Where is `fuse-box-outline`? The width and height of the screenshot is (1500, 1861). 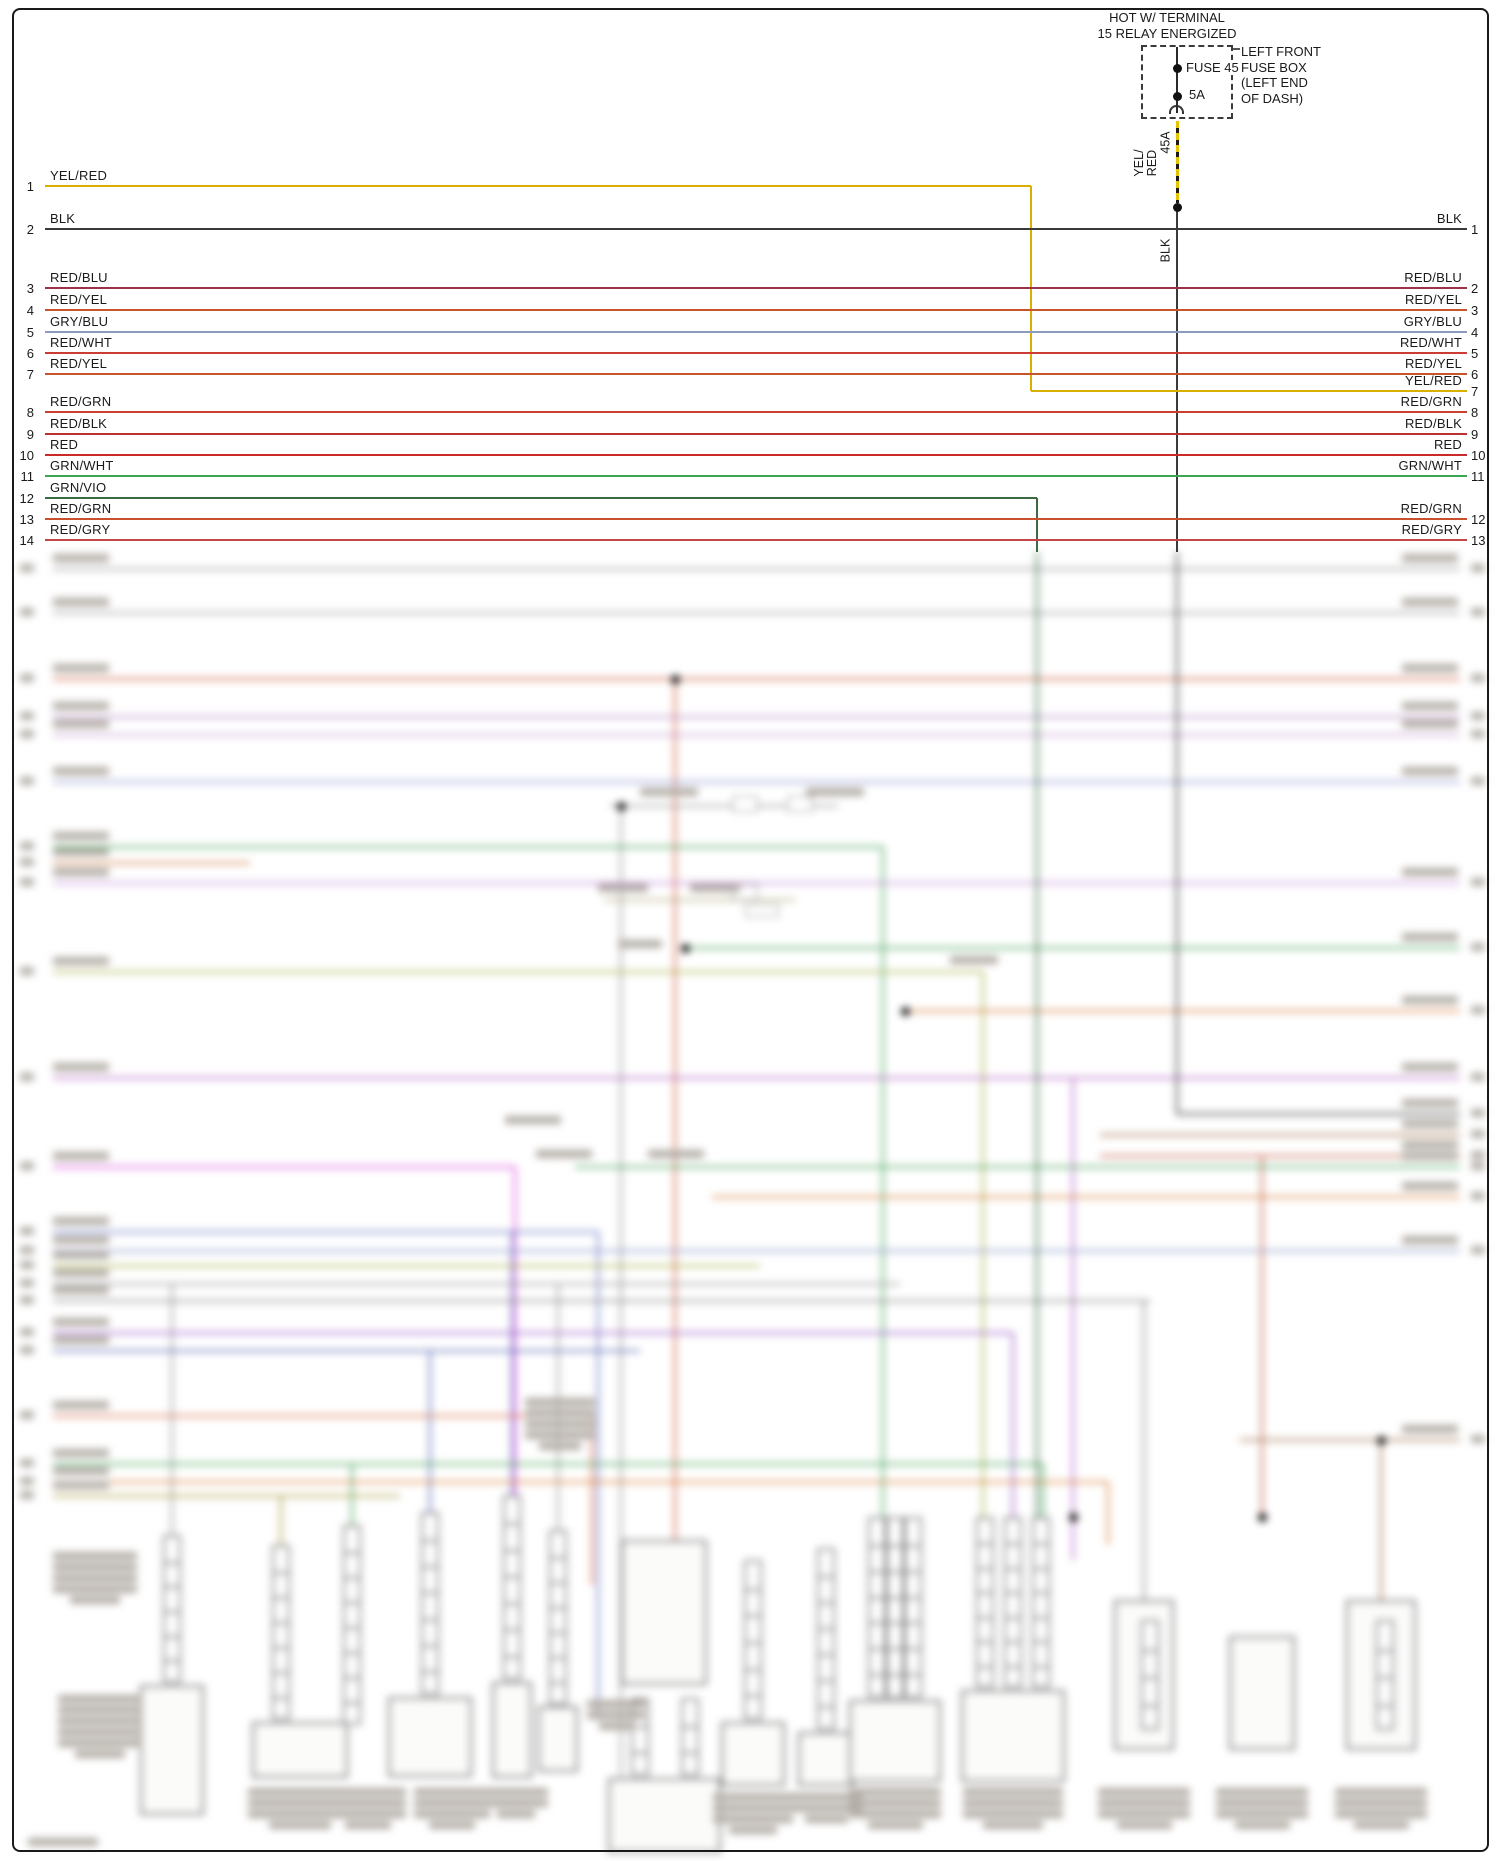 fuse-box-outline is located at coordinates (1187, 82).